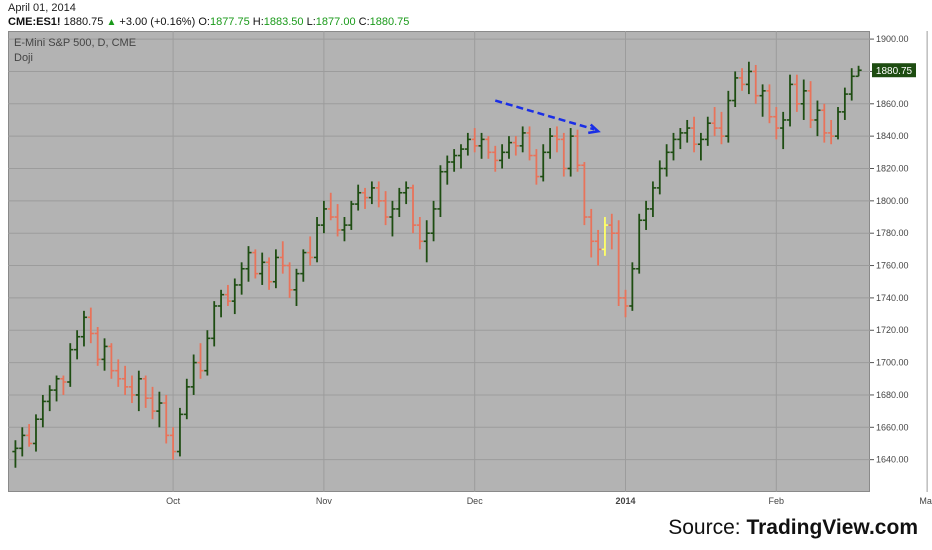 Image resolution: width=932 pixels, height=550 pixels. Describe the element at coordinates (204, 22) in the screenshot. I see `open-label: O:` at that location.